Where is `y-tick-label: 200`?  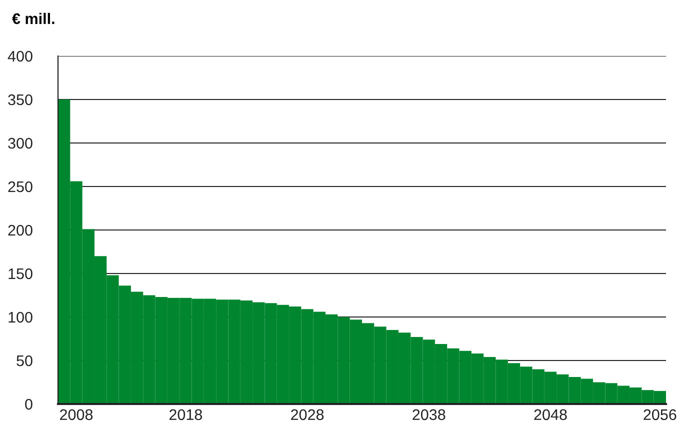
y-tick-label: 200 is located at coordinates (20, 230).